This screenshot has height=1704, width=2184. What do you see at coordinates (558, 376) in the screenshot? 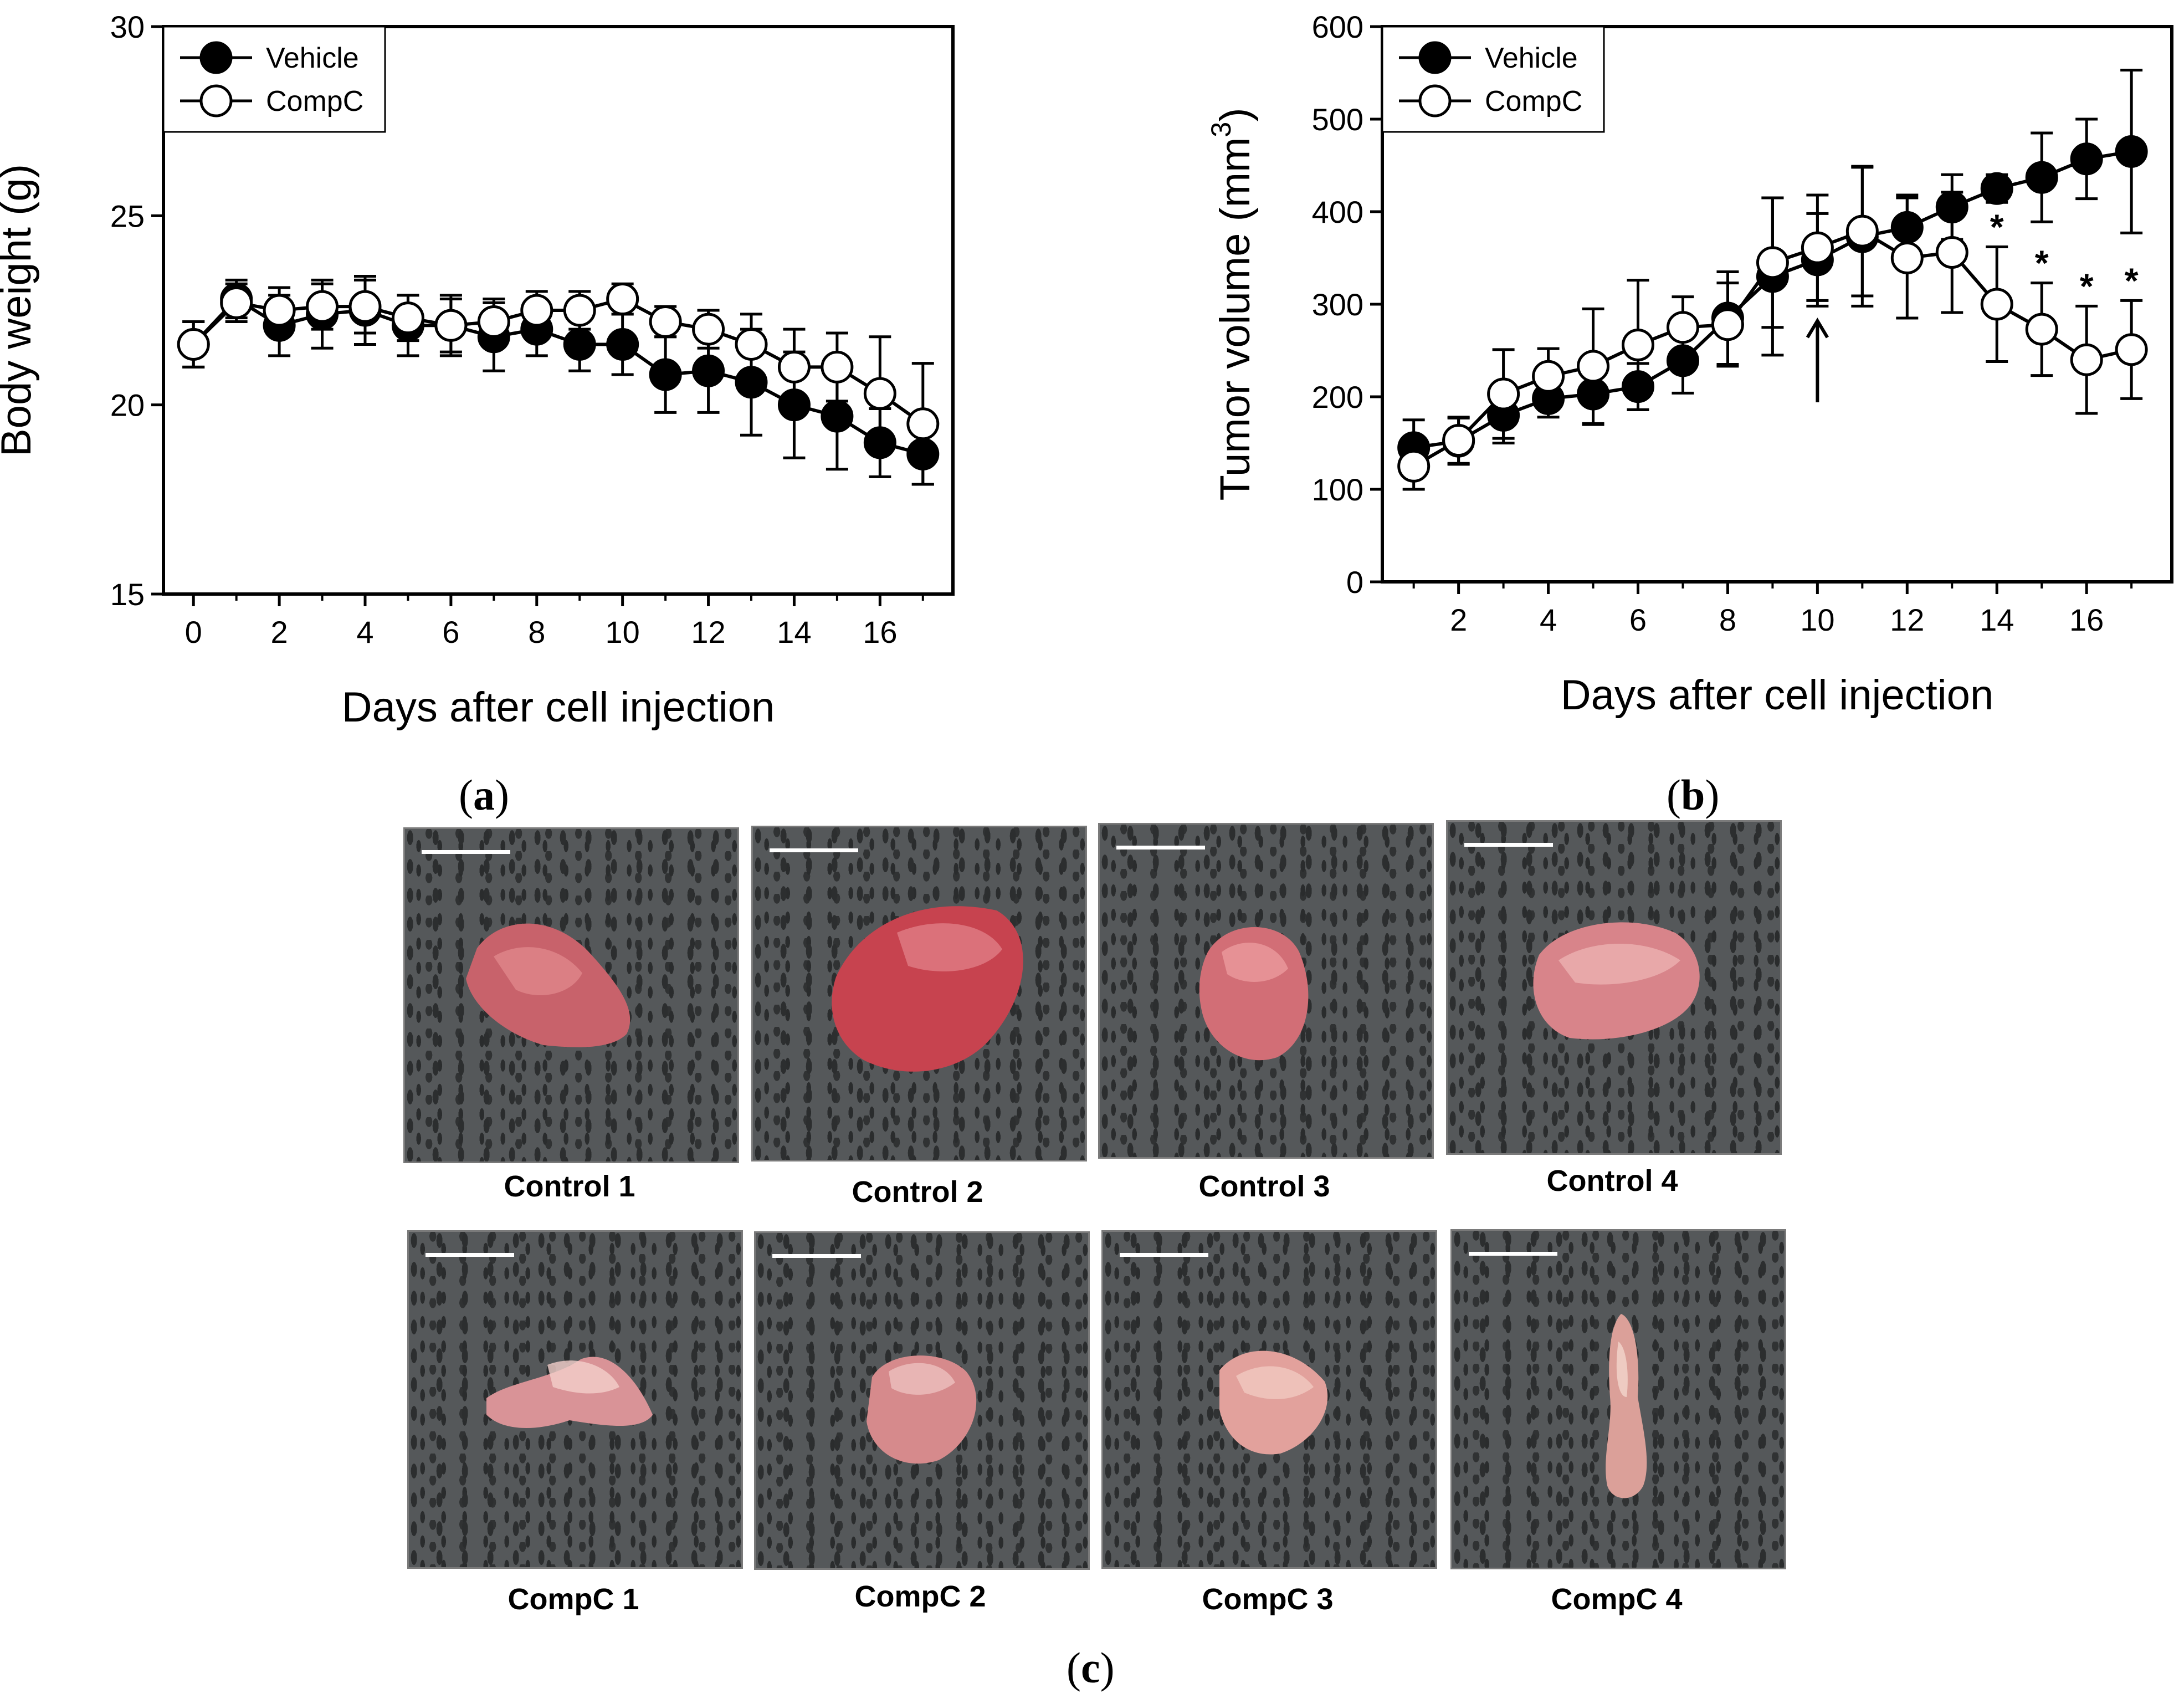
I see `series-line` at bounding box center [558, 376].